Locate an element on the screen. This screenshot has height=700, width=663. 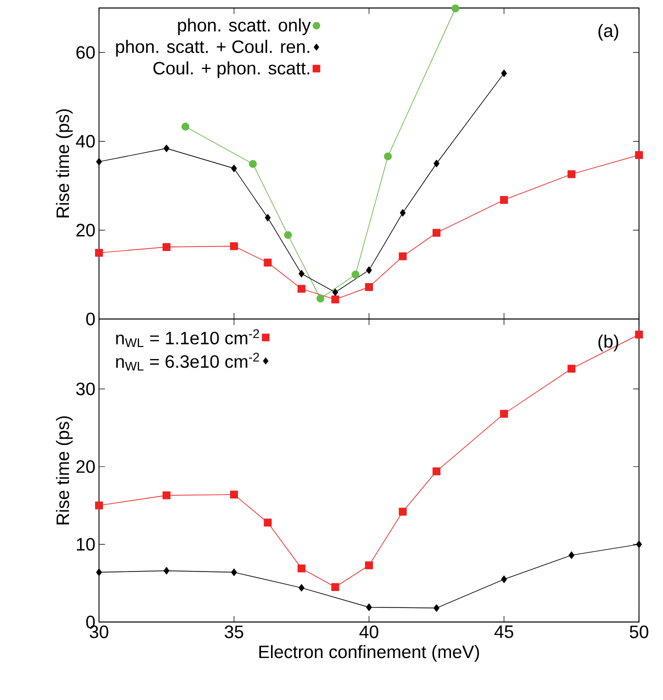
x-tick-label: 40 is located at coordinates (368, 632).